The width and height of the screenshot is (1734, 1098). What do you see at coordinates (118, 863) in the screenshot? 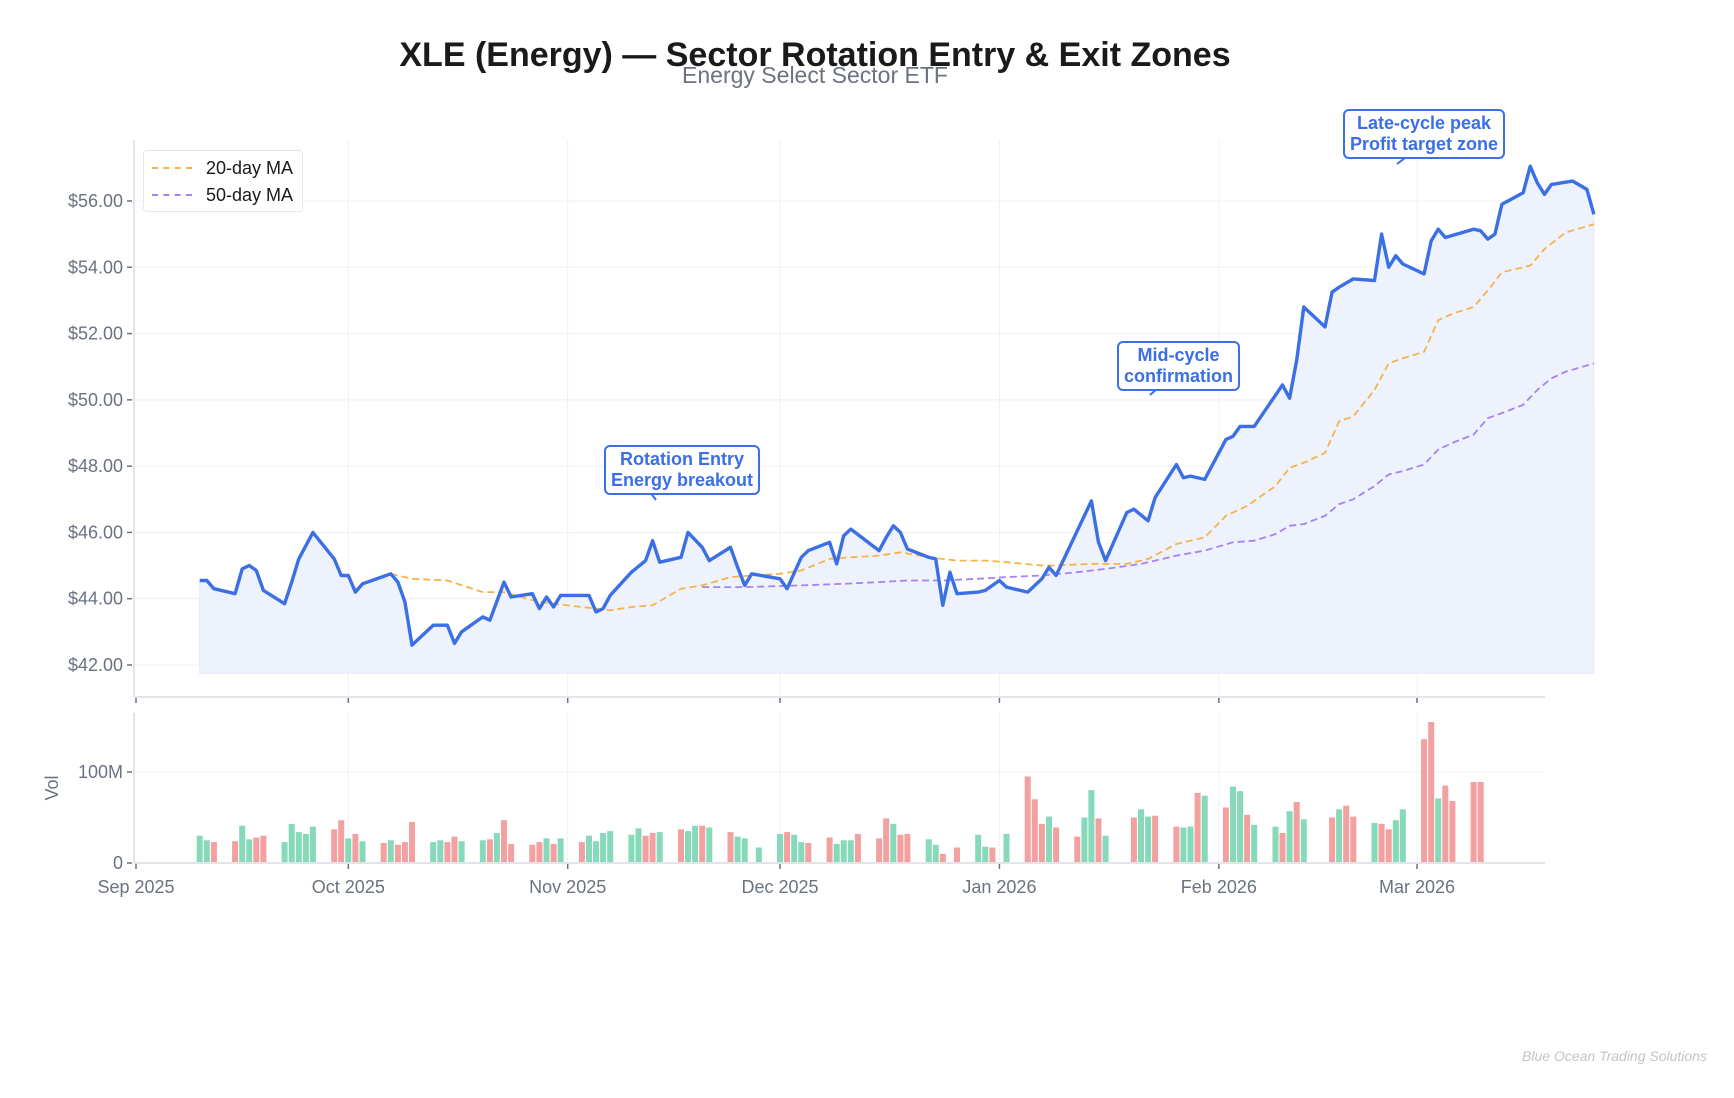
I see `vol-tick-label: 0` at bounding box center [118, 863].